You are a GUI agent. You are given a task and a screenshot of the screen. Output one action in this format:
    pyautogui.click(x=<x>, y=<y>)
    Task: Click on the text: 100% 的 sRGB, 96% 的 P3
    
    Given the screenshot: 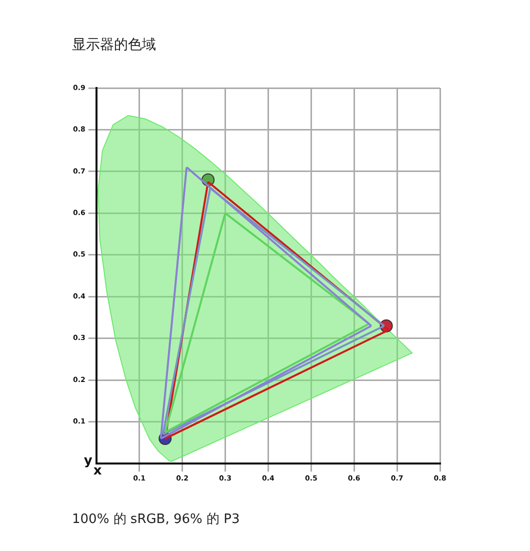 What is the action you would take?
    pyautogui.click(x=156, y=519)
    